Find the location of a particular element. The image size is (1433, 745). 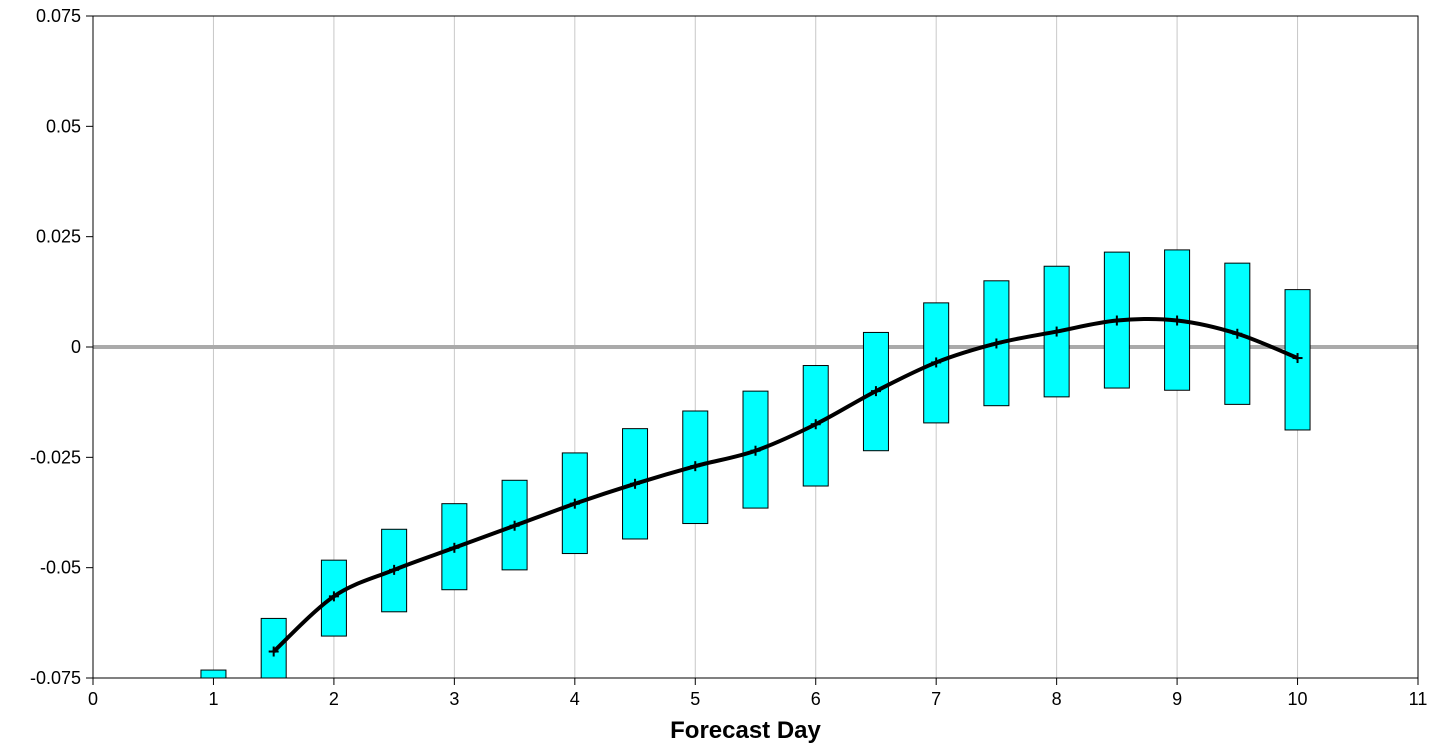

line-point-day-6.5 is located at coordinates (875, 391).